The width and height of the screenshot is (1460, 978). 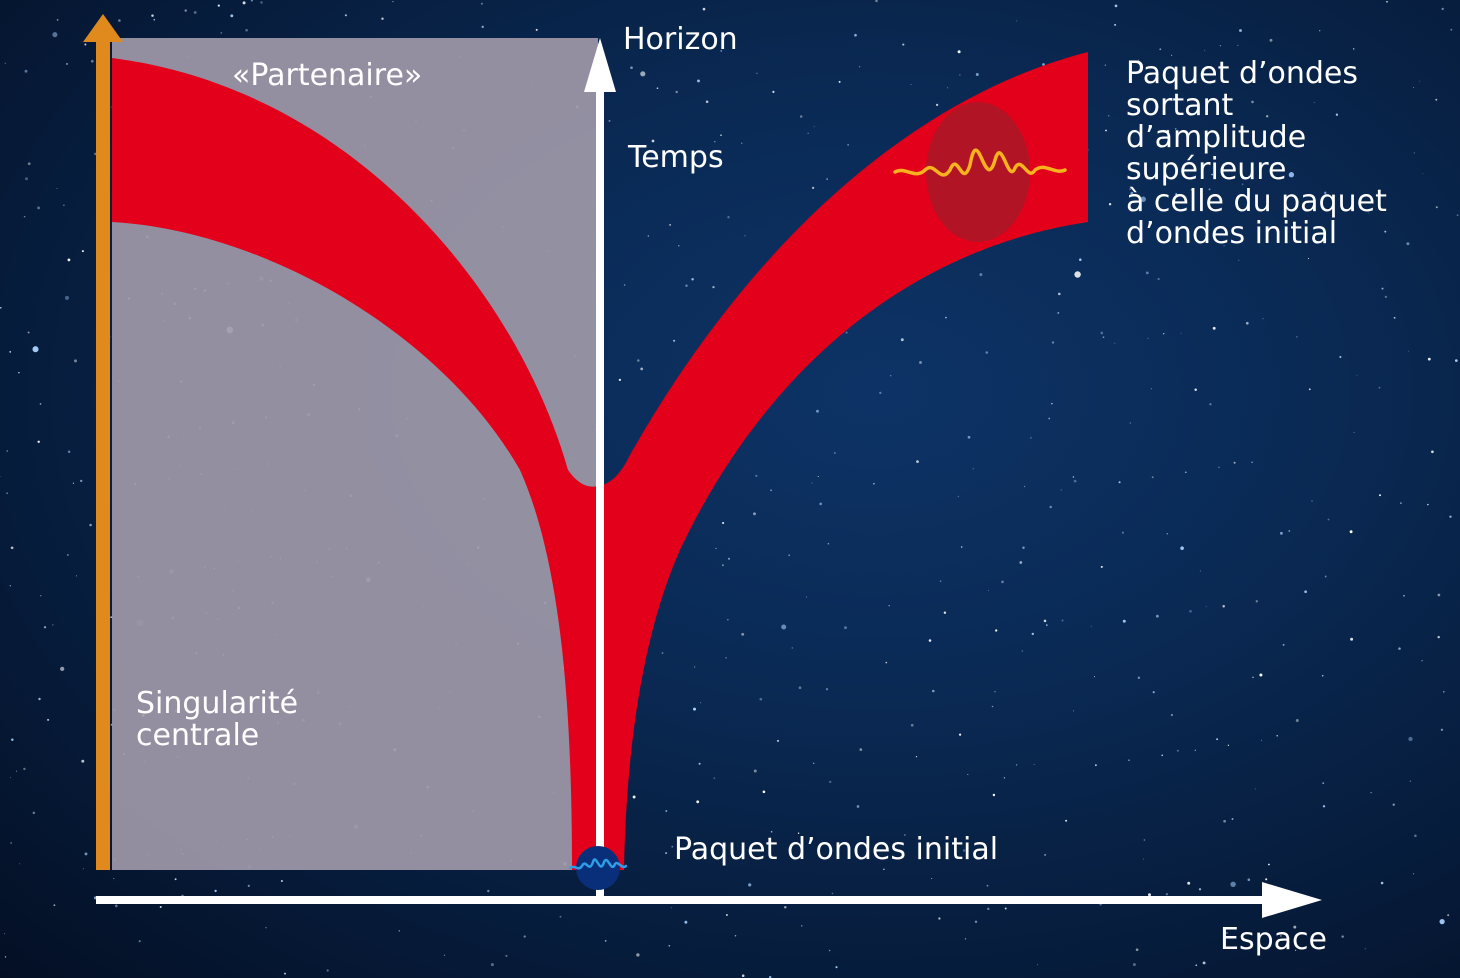 I want to click on space-axis, so click(x=696, y=900).